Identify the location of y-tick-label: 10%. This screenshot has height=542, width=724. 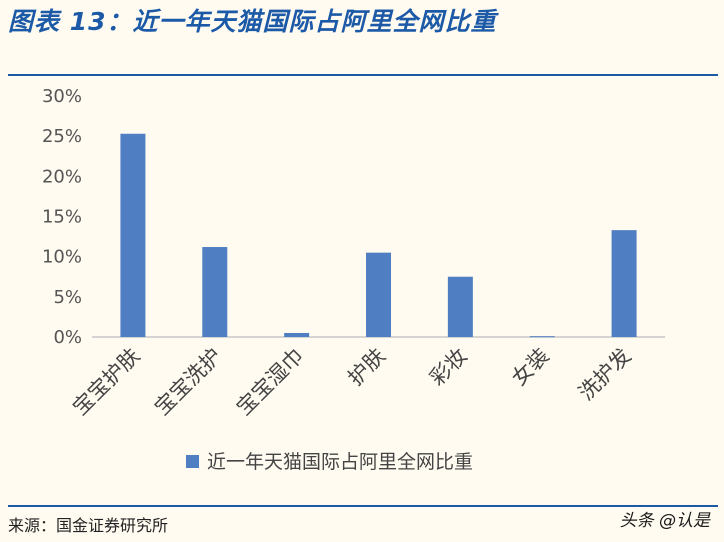
(62, 257).